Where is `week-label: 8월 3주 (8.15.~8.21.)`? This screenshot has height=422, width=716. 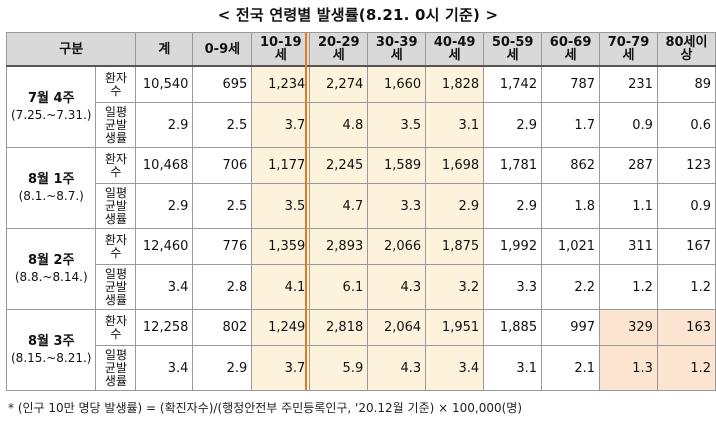 week-label: 8월 3주 (8.15.~8.21.) is located at coordinates (51, 350).